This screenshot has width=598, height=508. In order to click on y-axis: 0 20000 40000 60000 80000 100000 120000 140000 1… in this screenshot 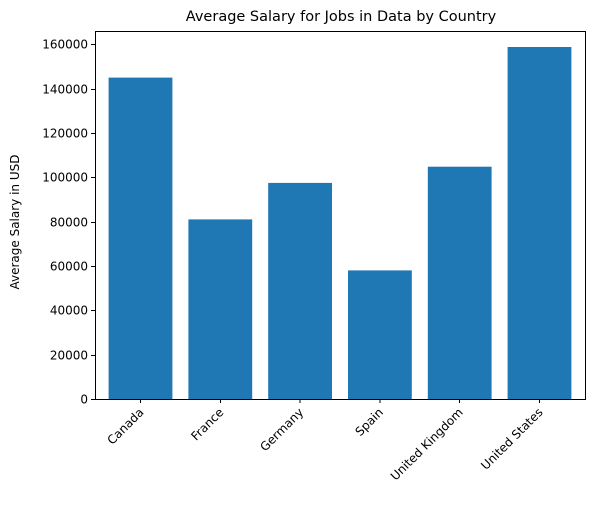, I will do `click(69, 222)`.